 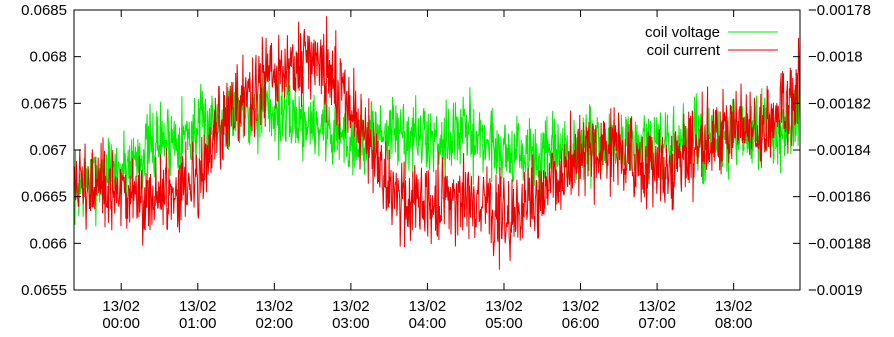 What do you see at coordinates (839, 150) in the screenshot?
I see `y2-tick-label: −0.00184` at bounding box center [839, 150].